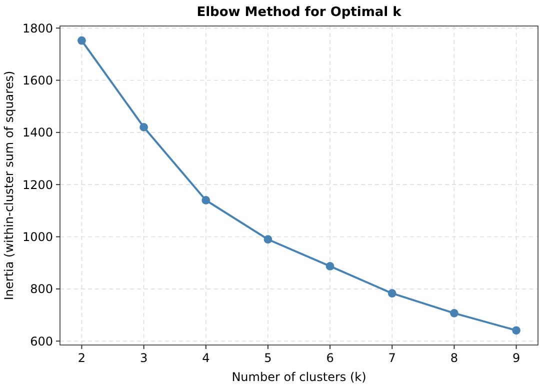 This screenshot has width=550, height=389. What do you see at coordinates (37, 185) in the screenshot?
I see `y-tick-label: 1200` at bounding box center [37, 185].